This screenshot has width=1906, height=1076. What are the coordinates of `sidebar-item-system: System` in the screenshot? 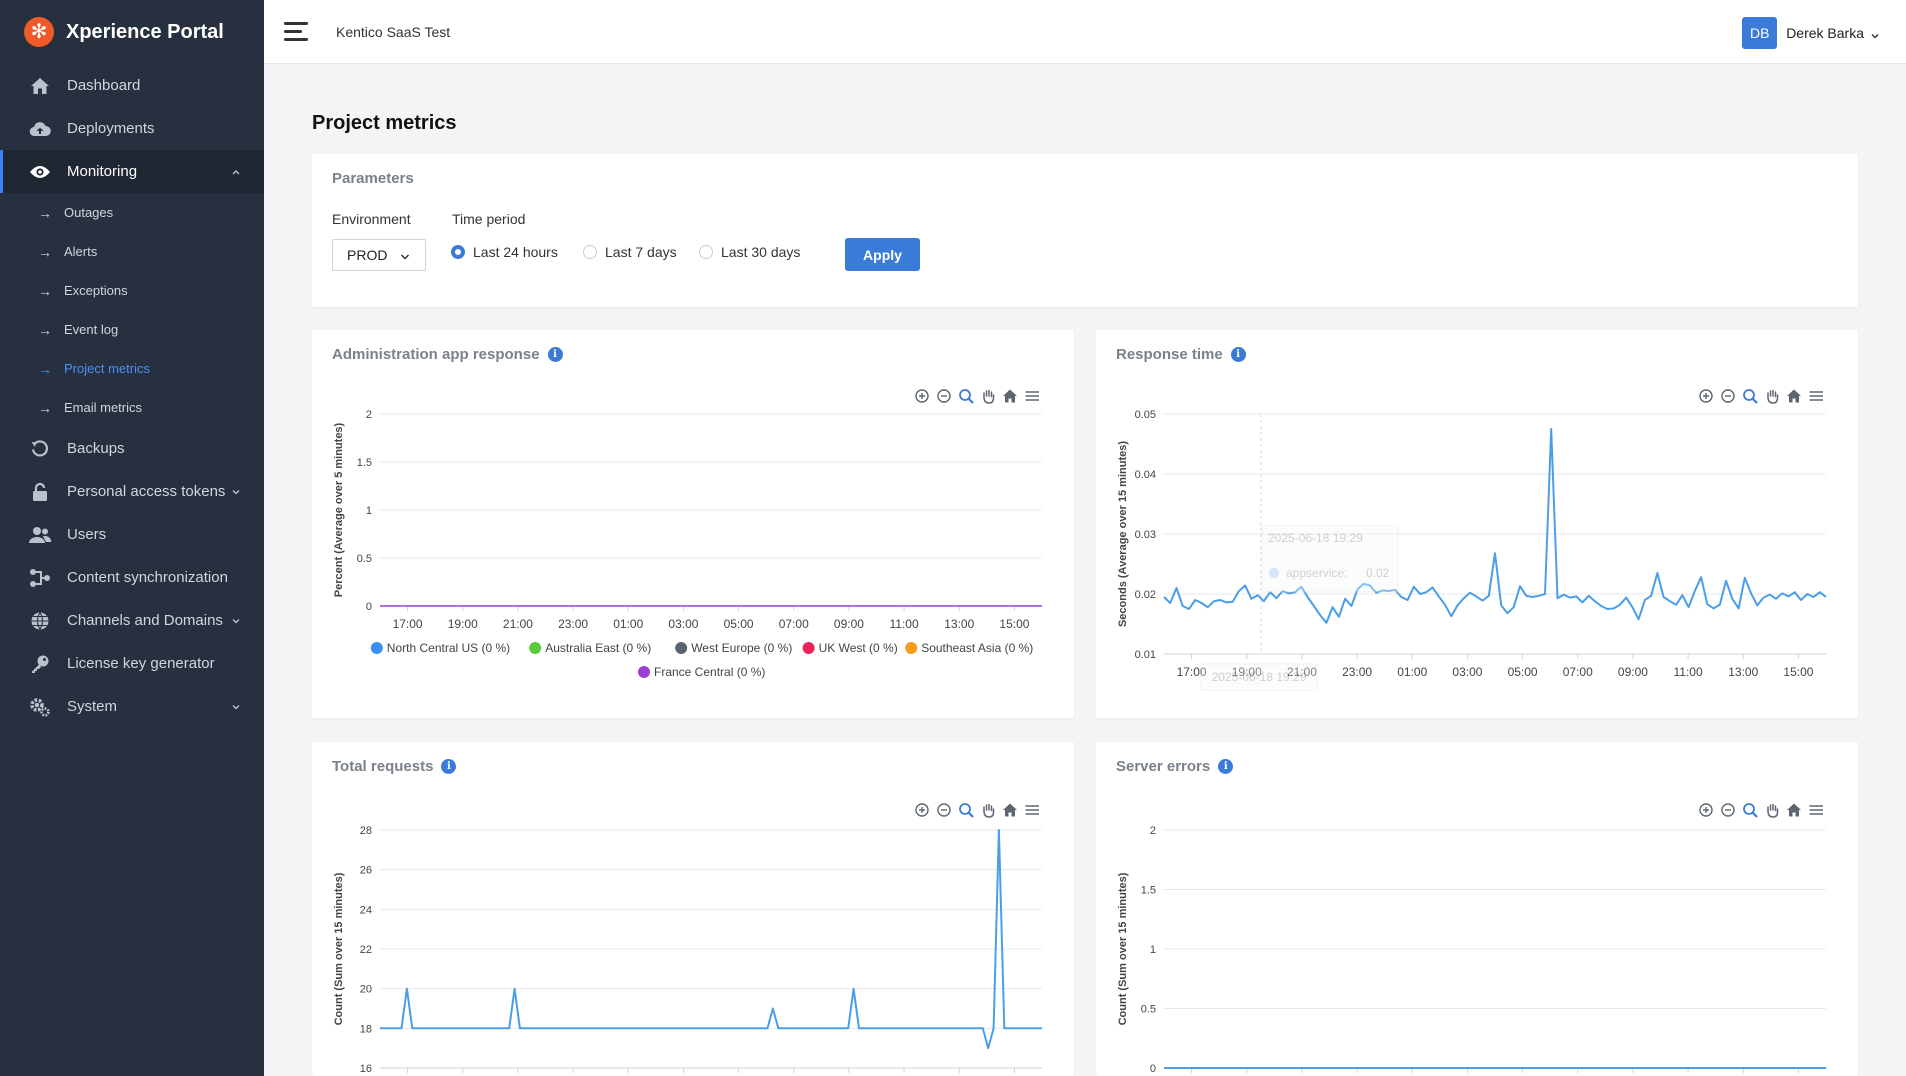 It's located at (132, 706).